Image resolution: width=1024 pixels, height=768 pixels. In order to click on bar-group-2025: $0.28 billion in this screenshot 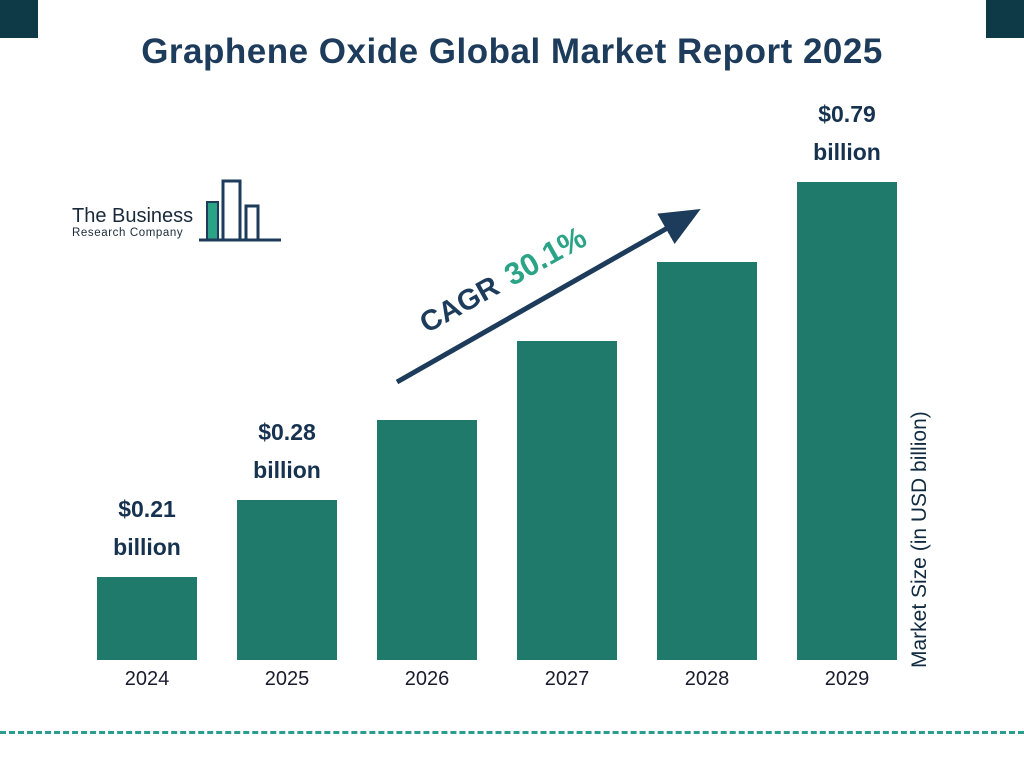, I will do `click(287, 536)`.